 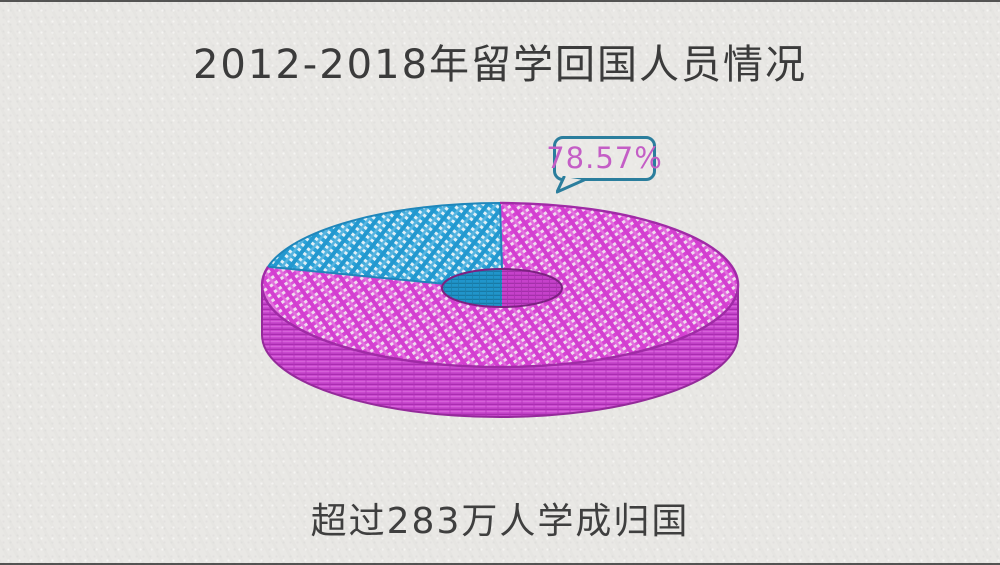 What do you see at coordinates (500, 521) in the screenshot?
I see `caption: 超过283万人学成归国` at bounding box center [500, 521].